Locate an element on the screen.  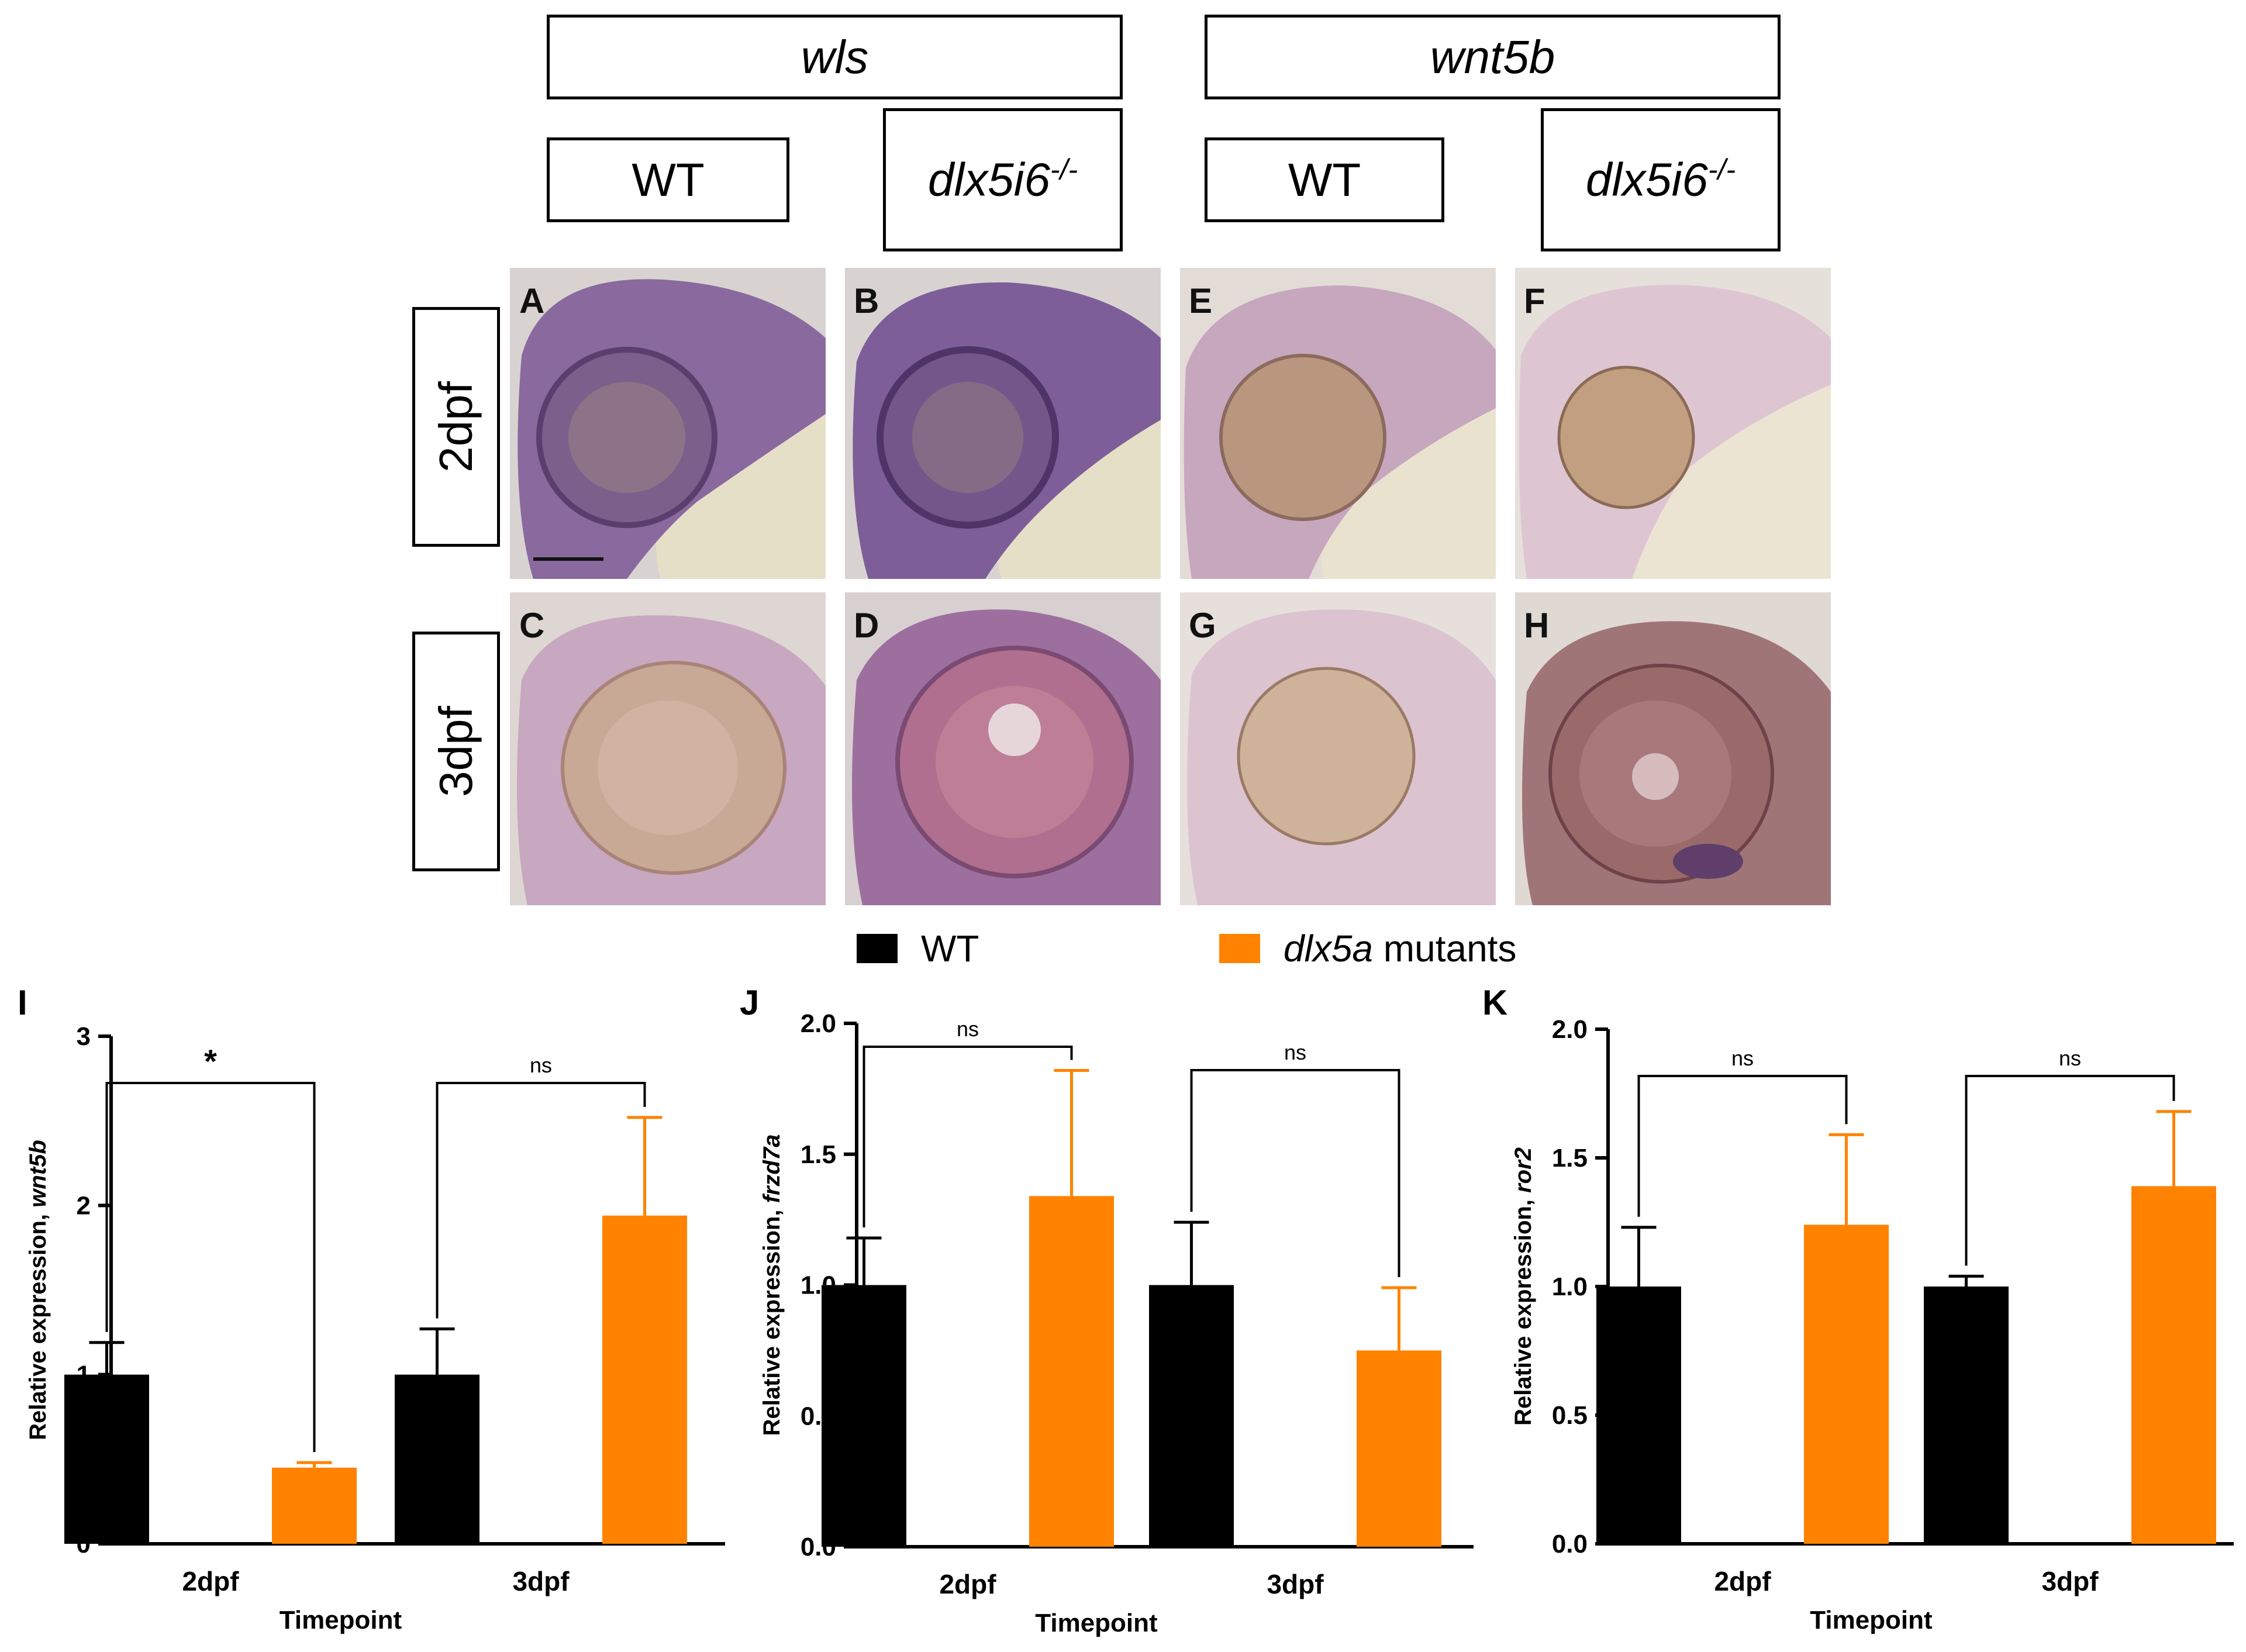
wls-wt-header: WT is located at coordinates (668, 179).